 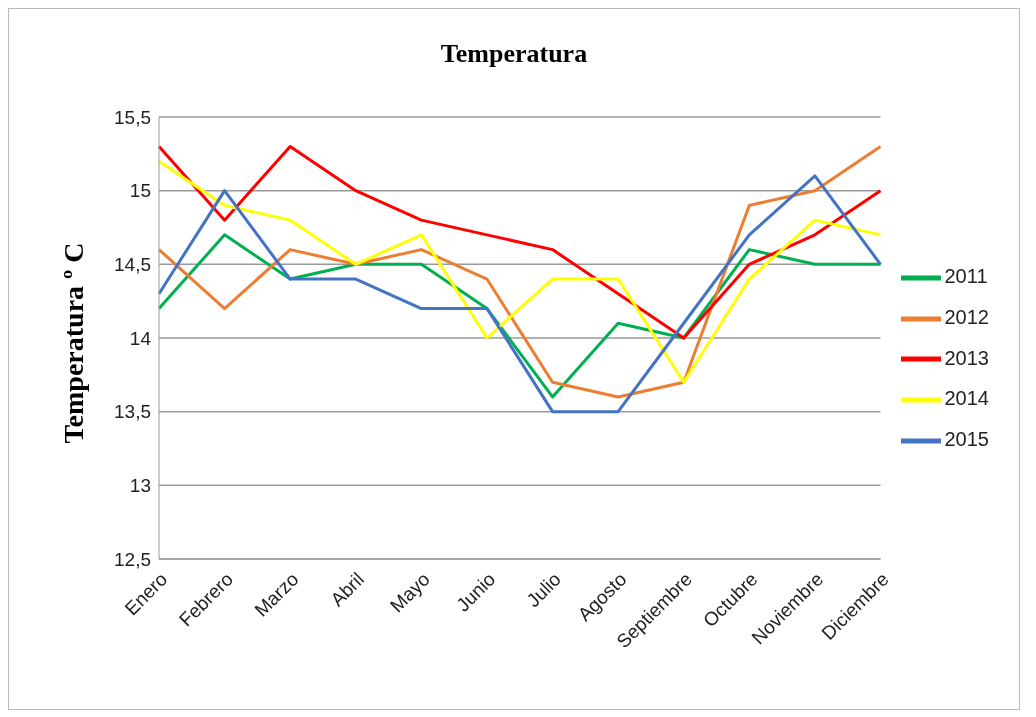 I want to click on y-tick-label: 15, so click(x=140, y=191).